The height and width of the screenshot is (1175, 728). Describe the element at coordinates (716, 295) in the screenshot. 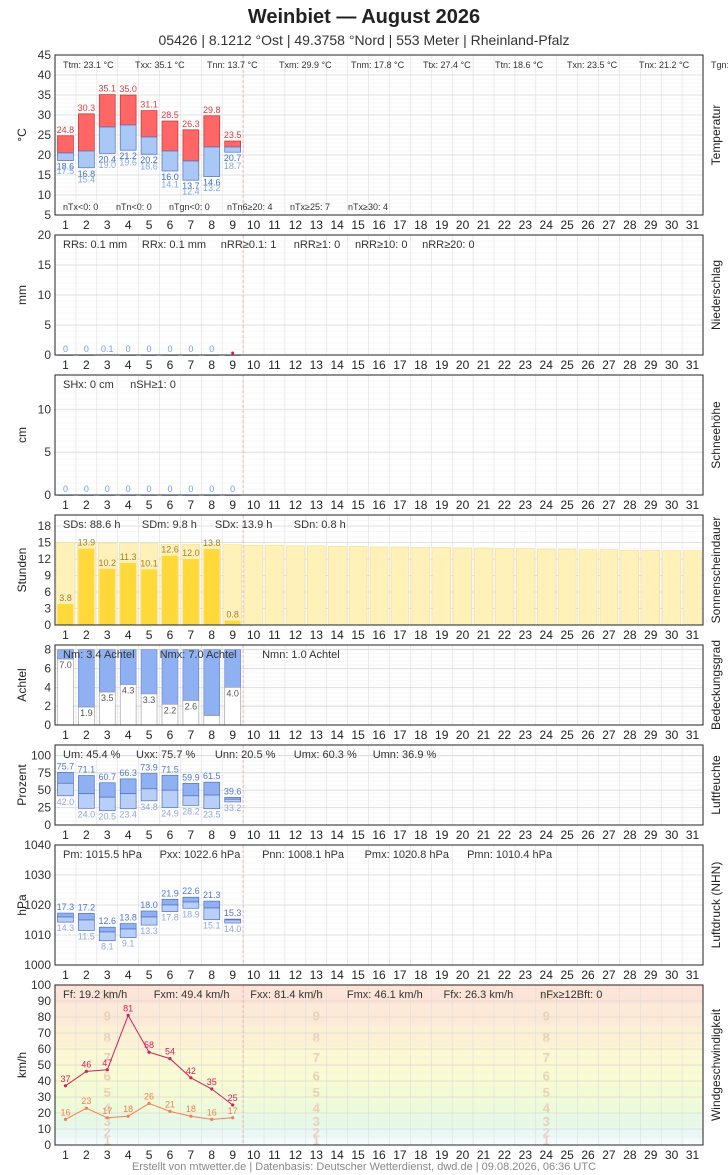

I see `panel-title: Niederschlag` at that location.